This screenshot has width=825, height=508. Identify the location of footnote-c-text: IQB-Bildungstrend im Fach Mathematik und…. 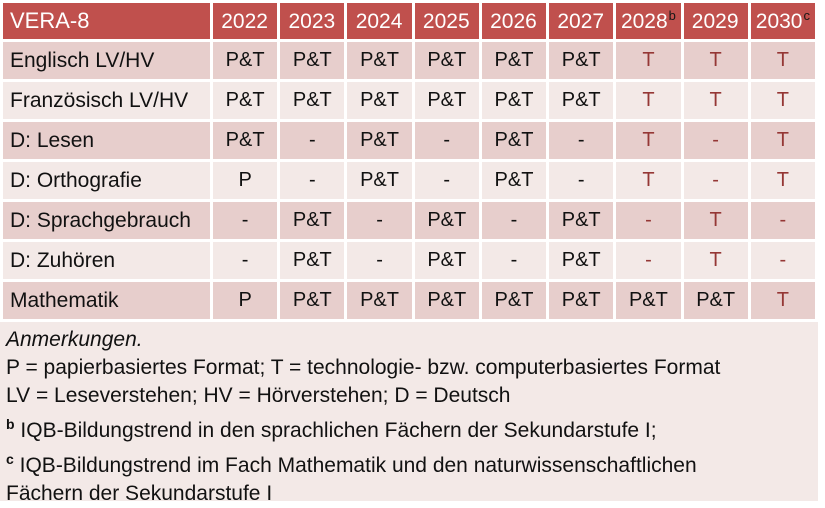
(351, 479).